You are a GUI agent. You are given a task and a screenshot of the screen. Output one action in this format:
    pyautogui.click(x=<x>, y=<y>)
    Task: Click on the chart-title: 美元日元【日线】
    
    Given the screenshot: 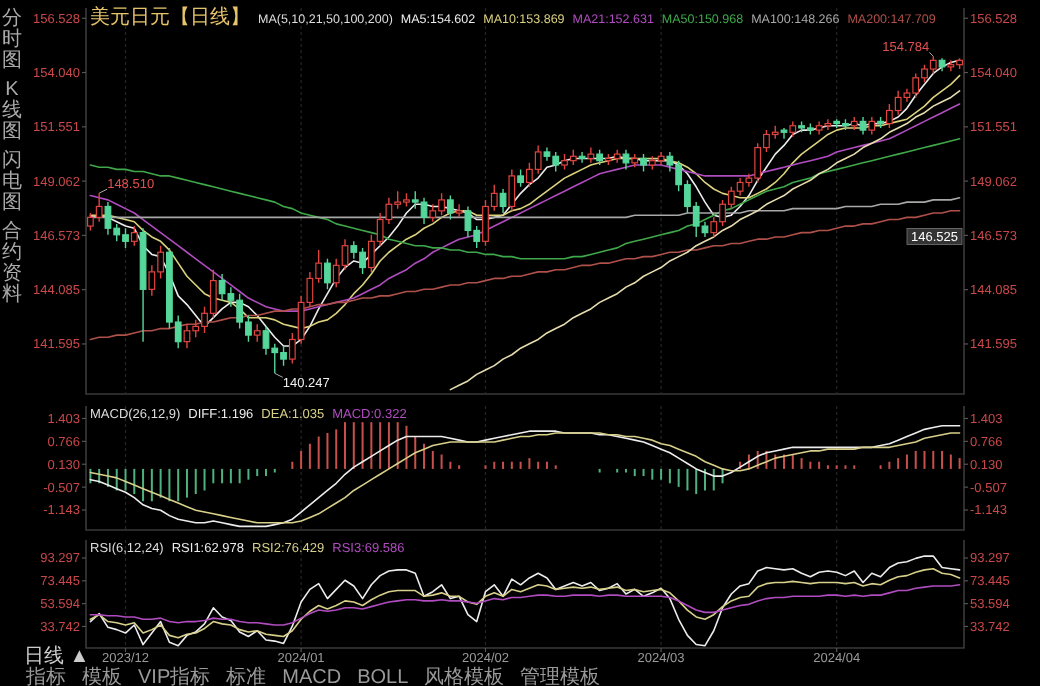 What is the action you would take?
    pyautogui.click(x=170, y=17)
    